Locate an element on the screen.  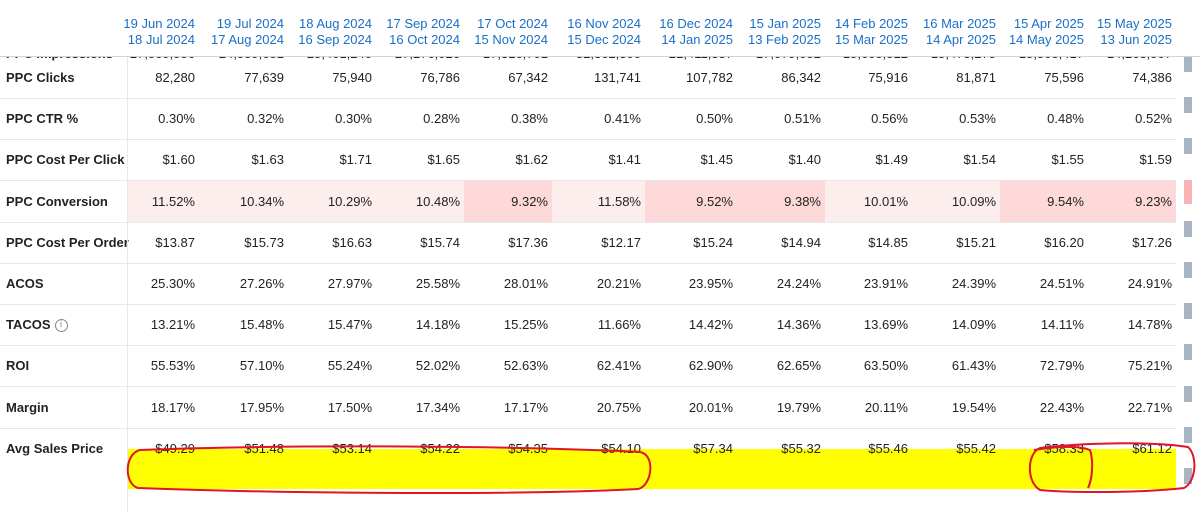
table-cell: $15.74 is located at coordinates (440, 242).